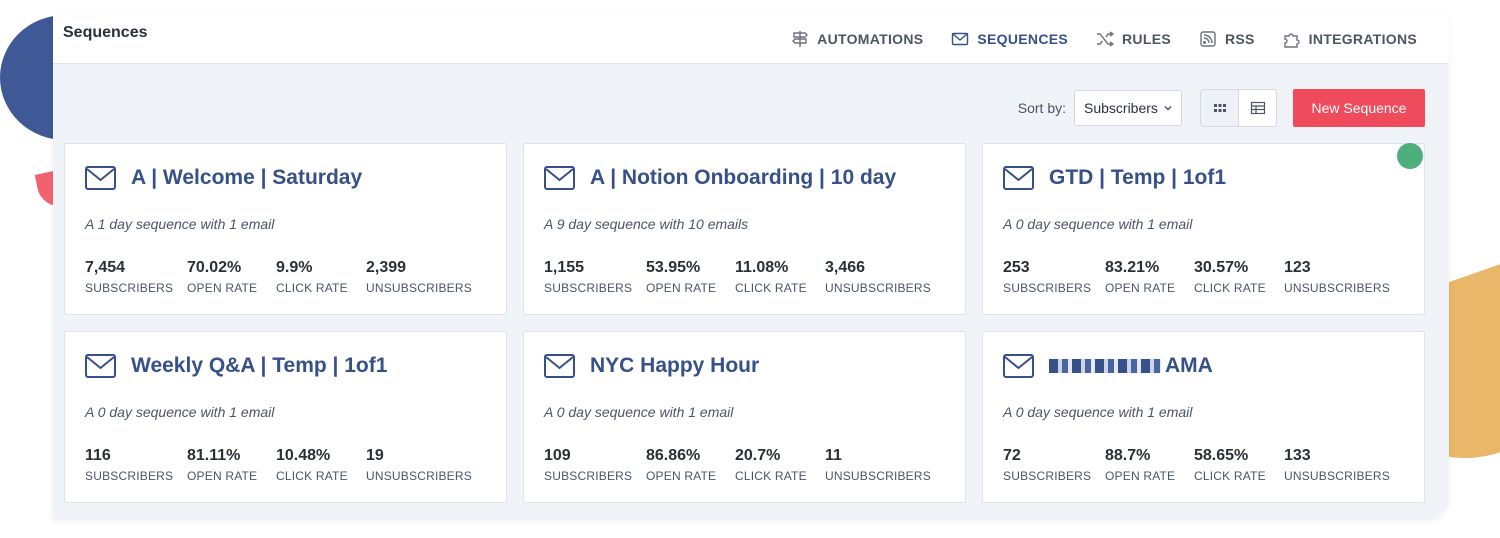 This screenshot has height=538, width=1500. I want to click on sort-value: Subscribers, so click(1121, 108).